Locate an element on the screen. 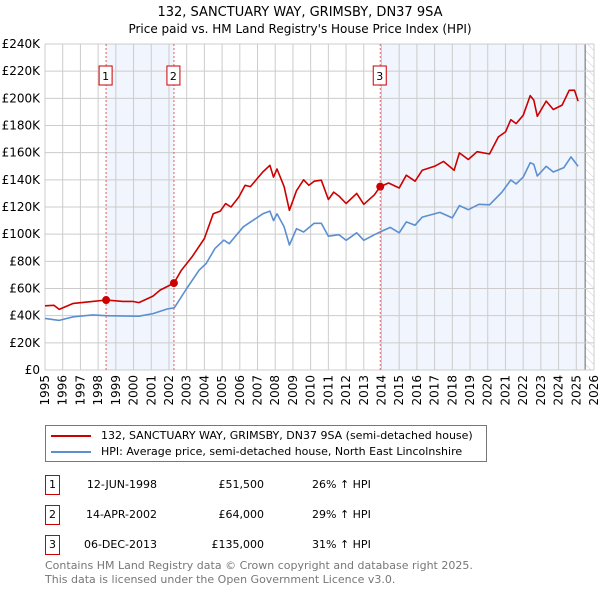 The width and height of the screenshot is (600, 590). sale-label: 1 is located at coordinates (105, 76).